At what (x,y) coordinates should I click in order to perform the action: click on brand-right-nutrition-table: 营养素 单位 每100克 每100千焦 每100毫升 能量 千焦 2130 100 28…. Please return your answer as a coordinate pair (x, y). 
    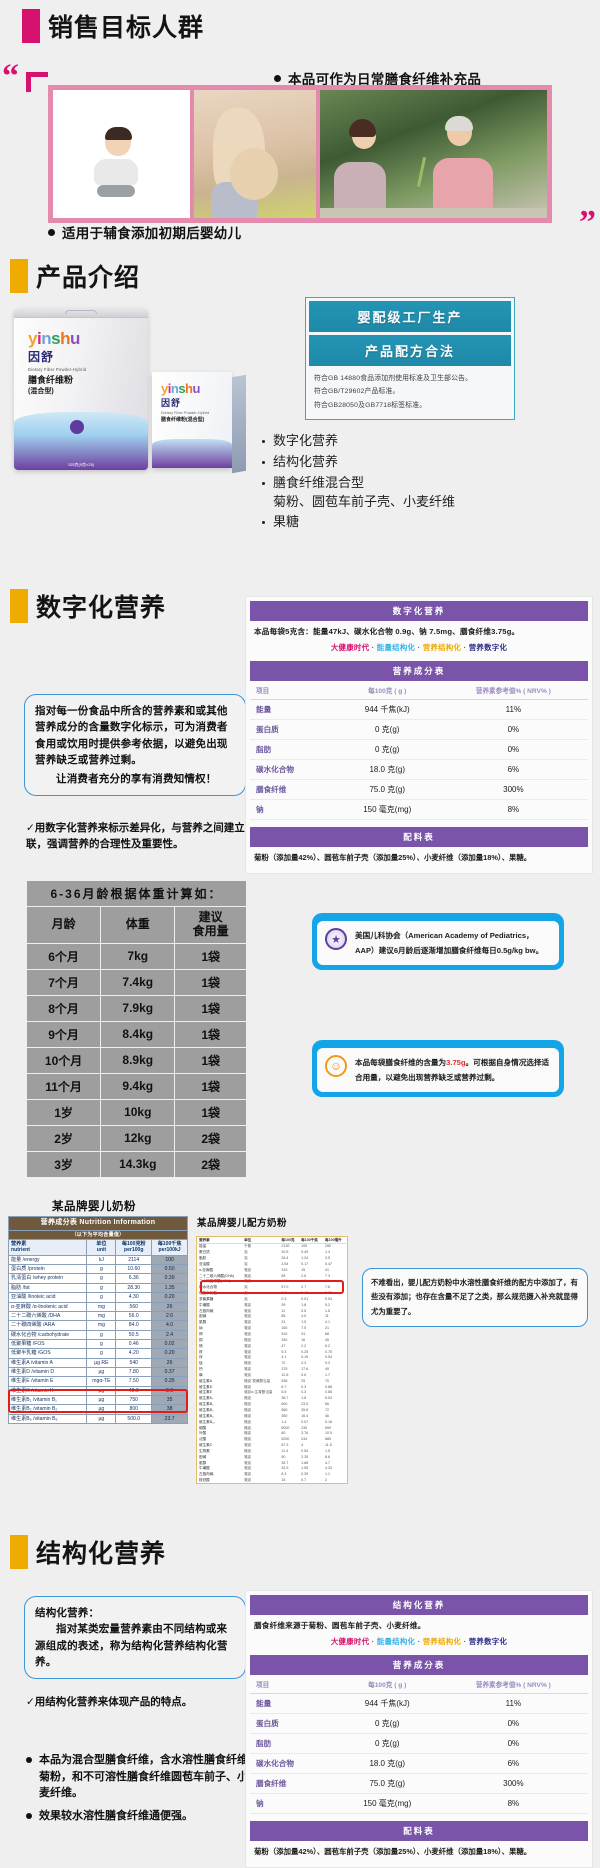
    Looking at the image, I should click on (272, 1360).